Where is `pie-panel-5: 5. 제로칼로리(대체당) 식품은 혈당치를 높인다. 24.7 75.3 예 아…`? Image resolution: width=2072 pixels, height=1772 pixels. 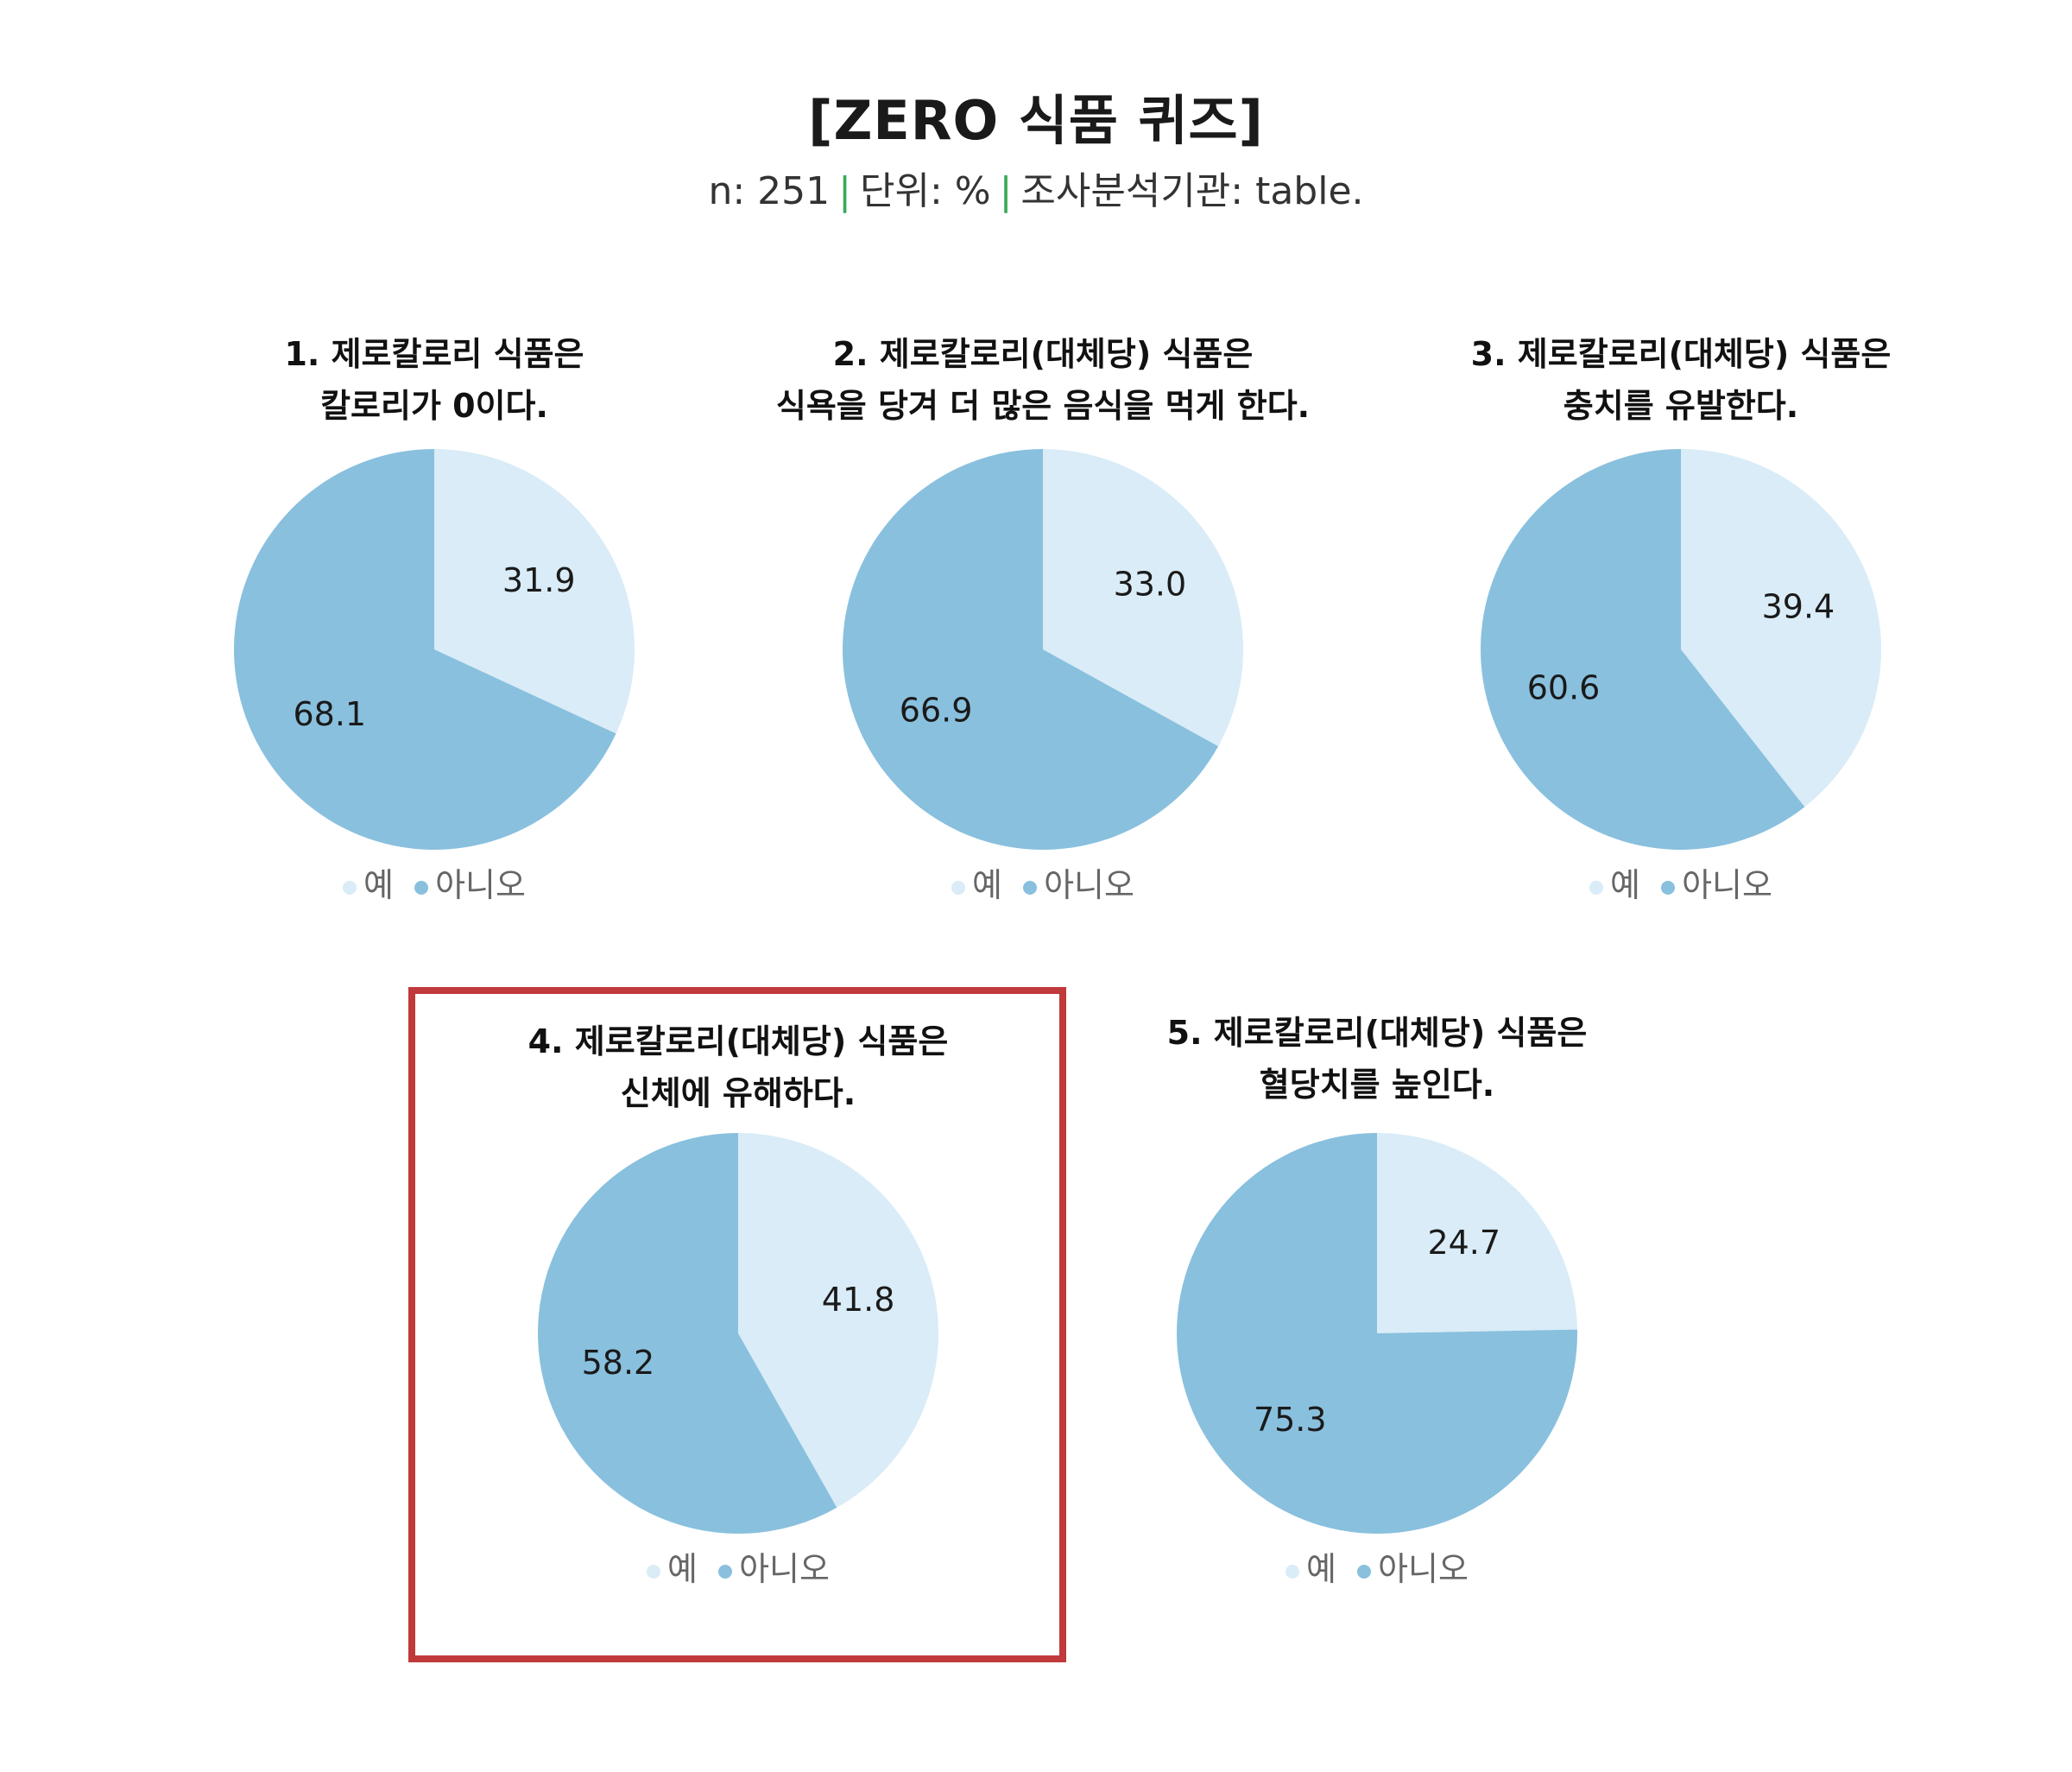
pie-panel-5: 5. 제로칼로리(대체당) 식품은 혈당치를 높인다. 24.7 75.3 예 아… is located at coordinates (1377, 1299).